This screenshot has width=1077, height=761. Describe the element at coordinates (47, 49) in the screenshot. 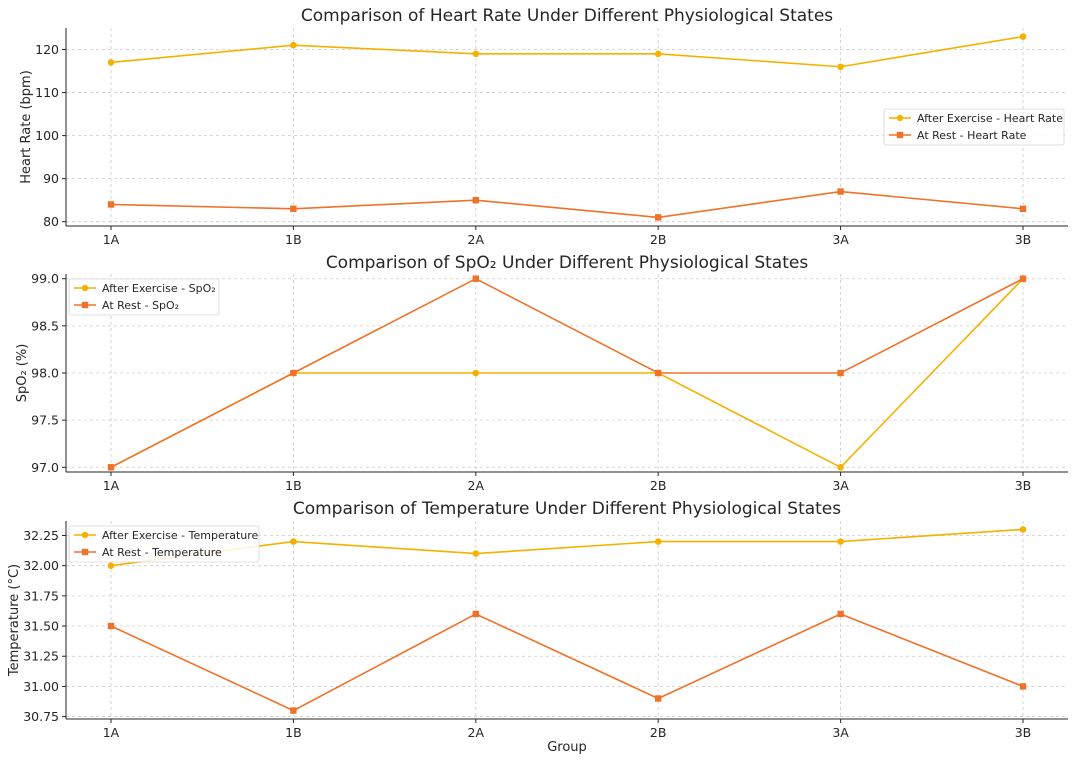

I see `y-tick-label: 120` at that location.